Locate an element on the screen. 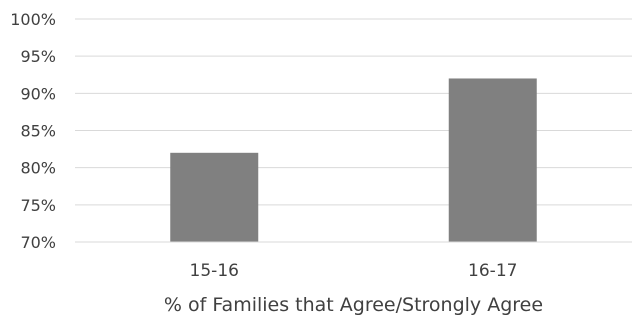 Image resolution: width=632 pixels, height=325 pixels. y-tick-label: 70% is located at coordinates (38, 242).